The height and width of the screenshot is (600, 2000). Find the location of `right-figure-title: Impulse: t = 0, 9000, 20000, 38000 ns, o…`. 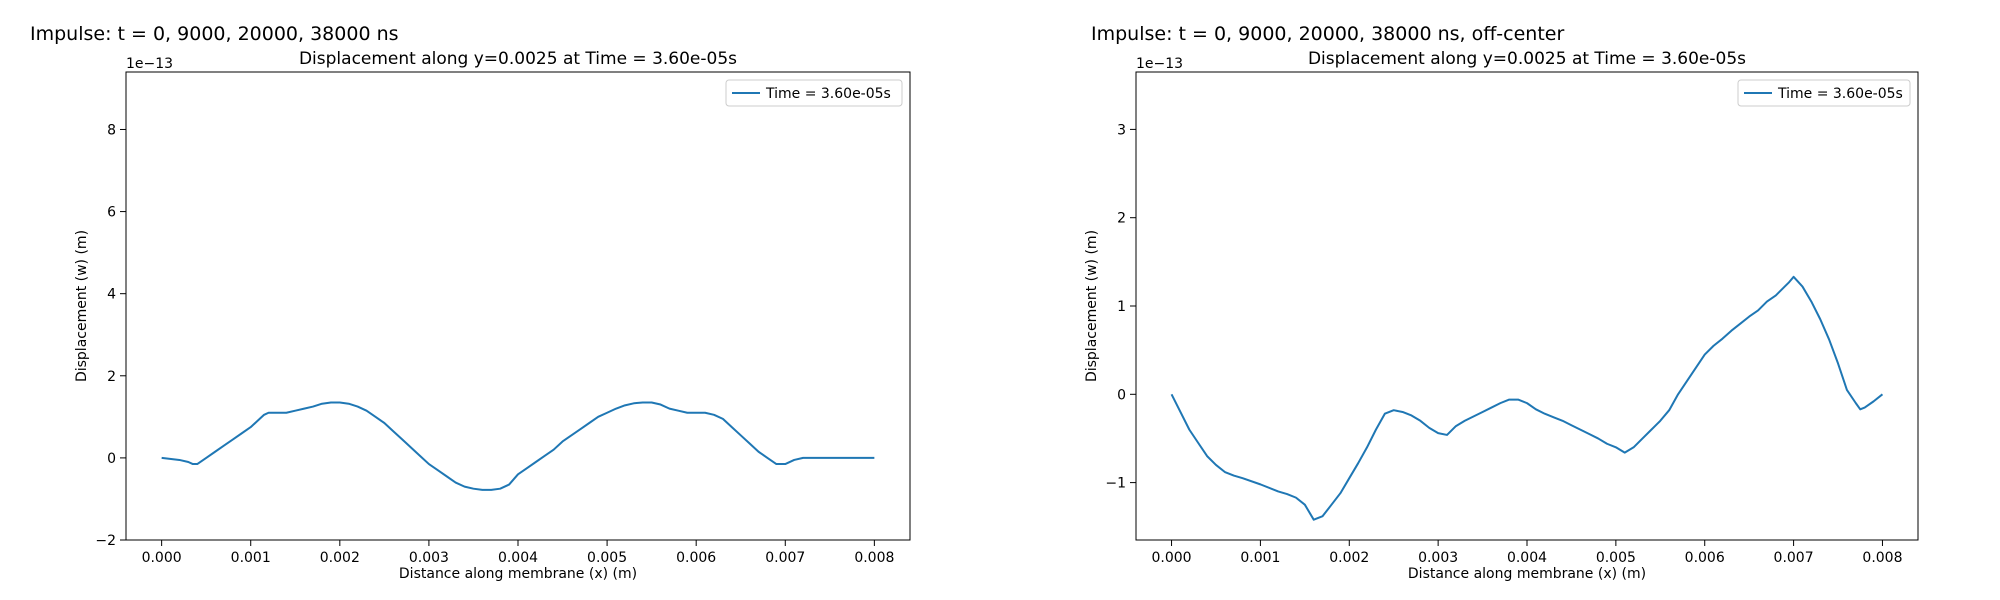

right-figure-title: Impulse: t = 0, 9000, 20000, 38000 ns, o… is located at coordinates (1327, 34).